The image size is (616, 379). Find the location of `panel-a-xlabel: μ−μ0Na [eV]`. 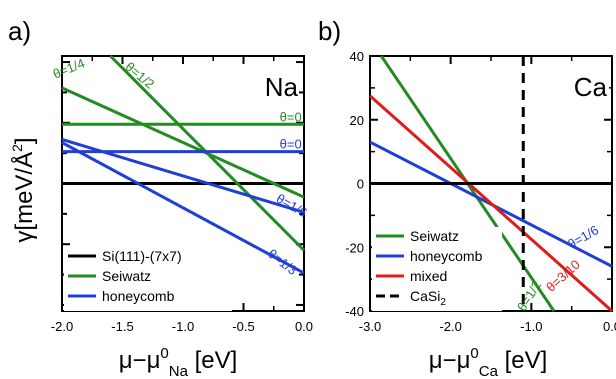

panel-a-xlabel: μ−μ0Na [eV] is located at coordinates (178, 362).